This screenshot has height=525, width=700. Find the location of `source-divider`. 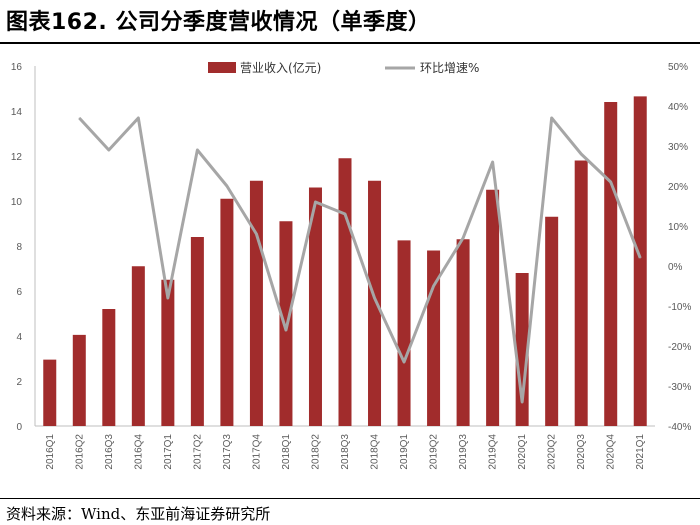

source-divider is located at coordinates (350, 498).